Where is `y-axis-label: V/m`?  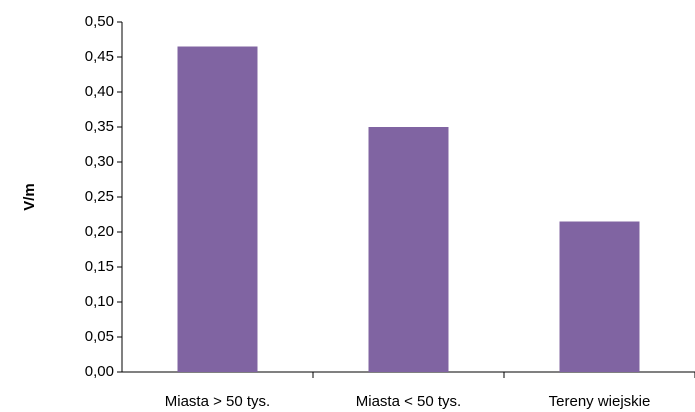 y-axis-label: V/m is located at coordinates (29, 197).